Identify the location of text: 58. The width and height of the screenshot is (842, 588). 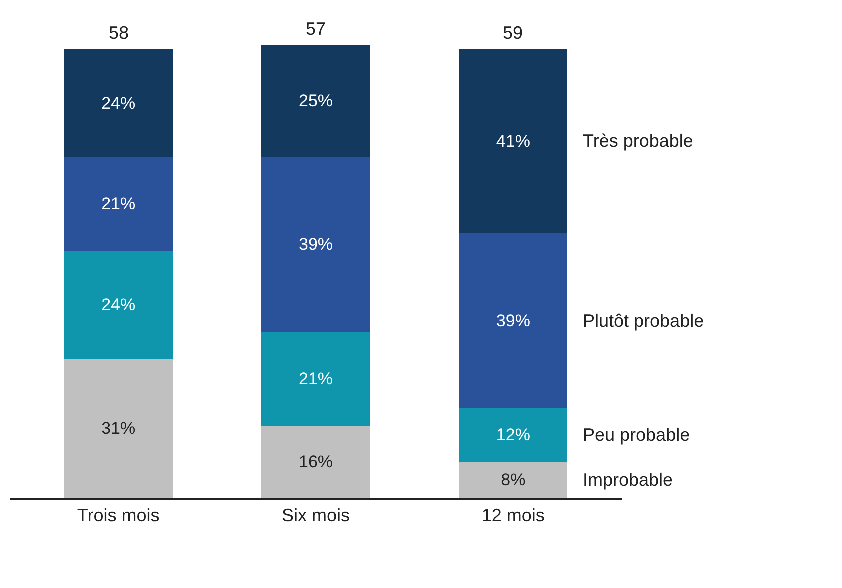
(119, 33).